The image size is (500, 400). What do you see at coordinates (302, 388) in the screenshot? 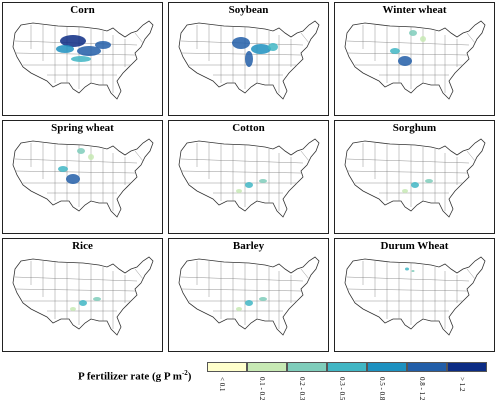
I see `legend-label: 0.2 - 0.3` at bounding box center [302, 388].